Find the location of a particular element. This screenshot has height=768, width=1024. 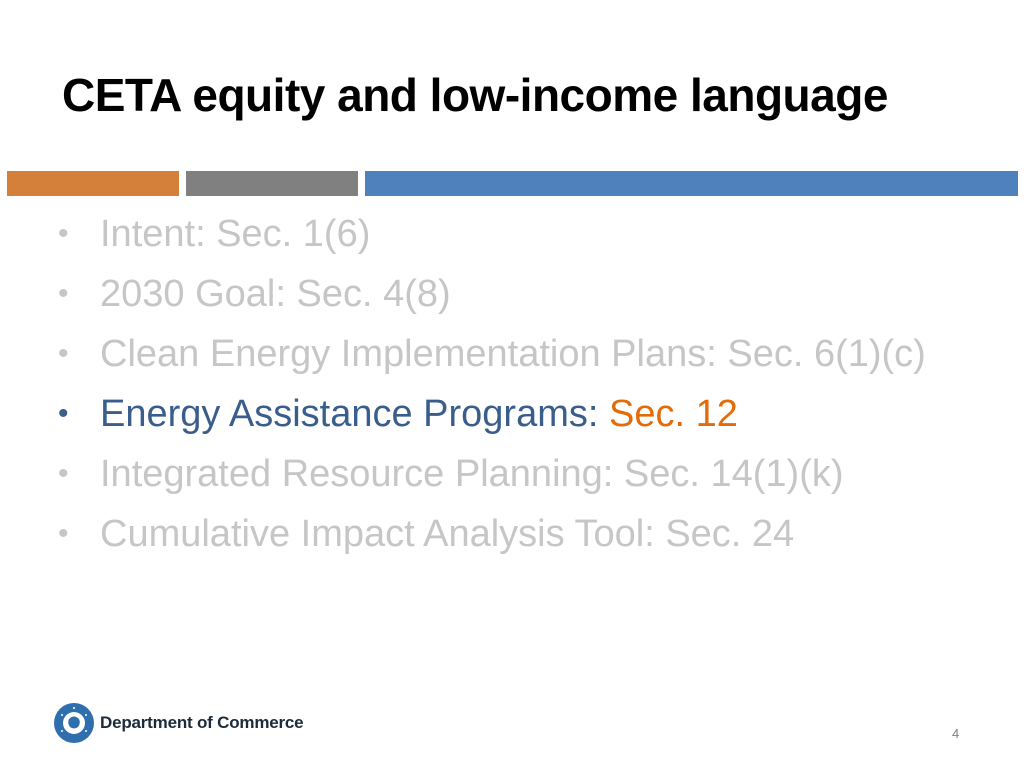

bullet-ref: Sec. 4(8) is located at coordinates (373, 294).